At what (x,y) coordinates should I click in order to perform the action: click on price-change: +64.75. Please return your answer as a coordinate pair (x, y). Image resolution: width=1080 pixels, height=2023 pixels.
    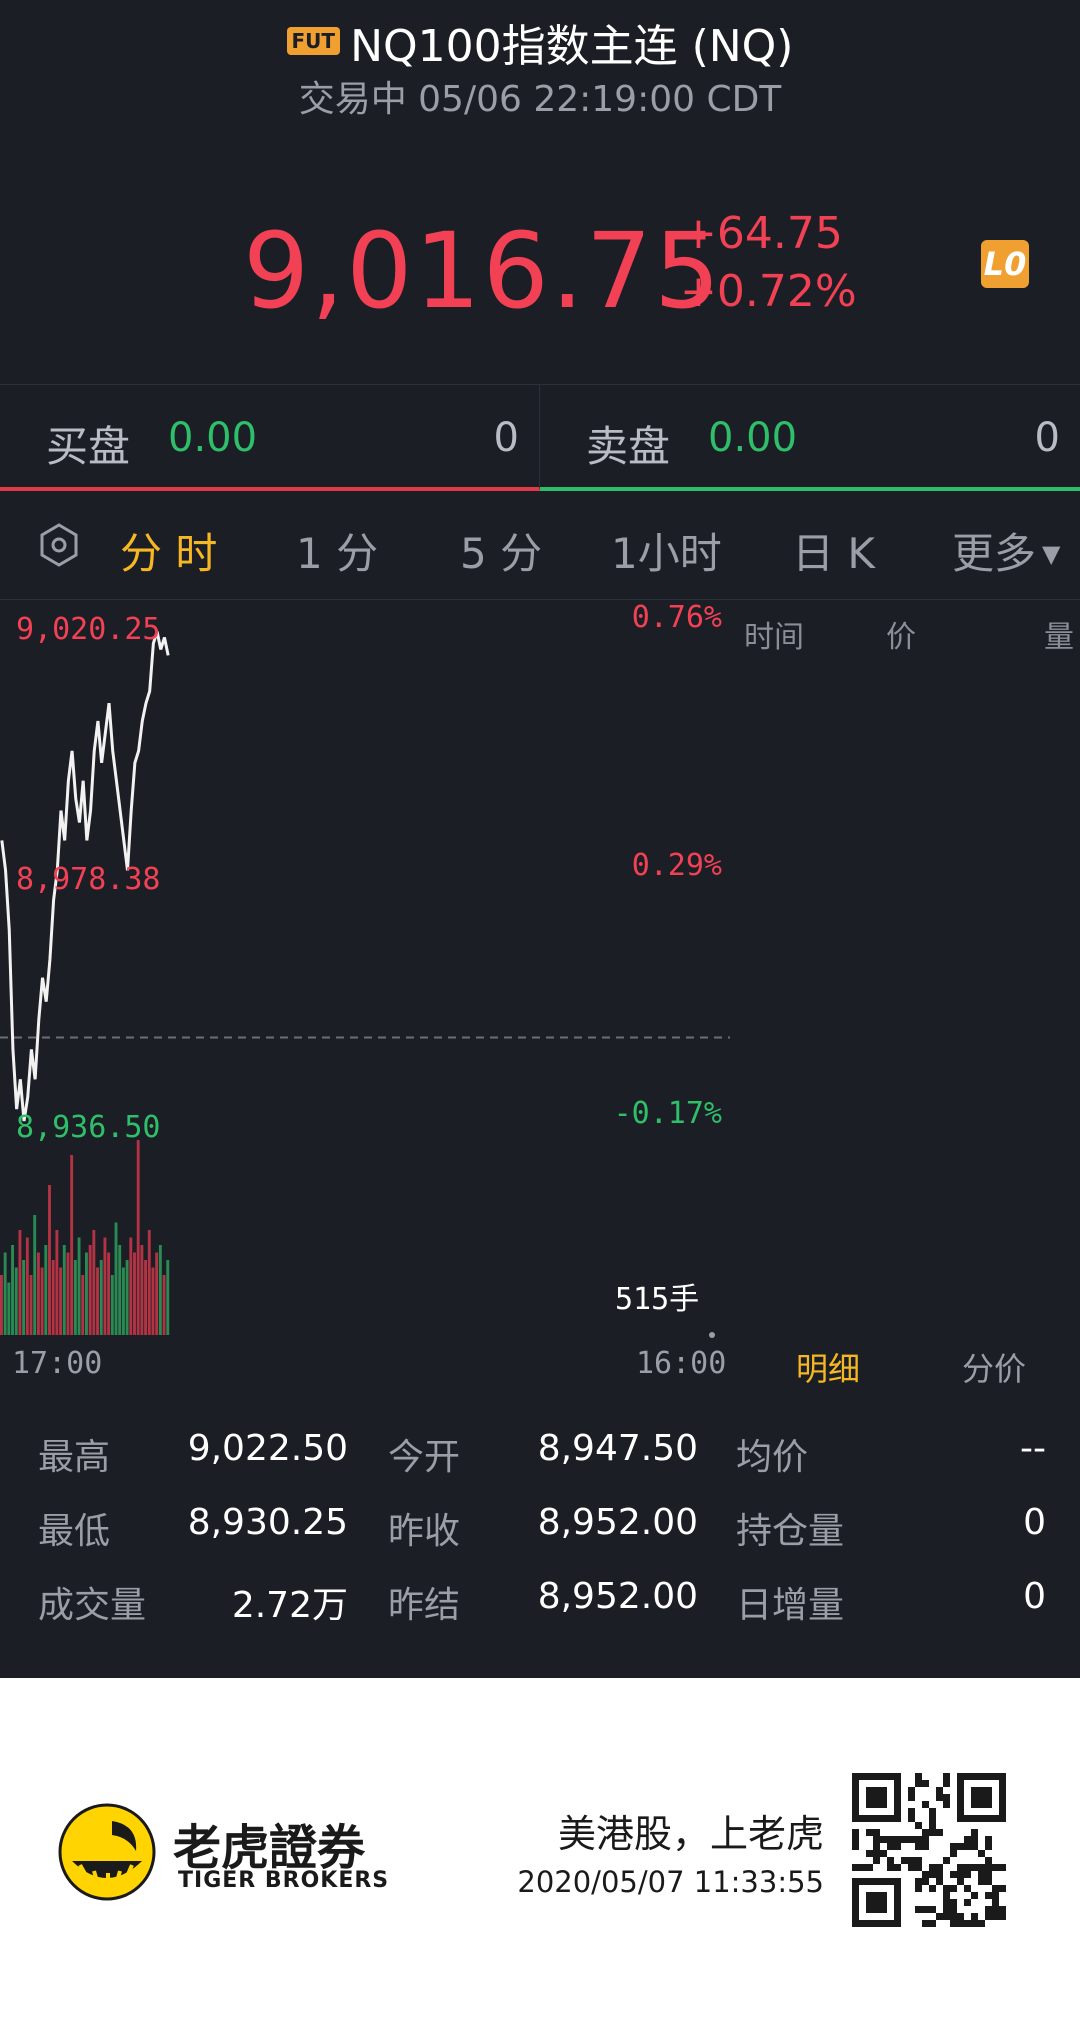
    Looking at the image, I should click on (761, 233).